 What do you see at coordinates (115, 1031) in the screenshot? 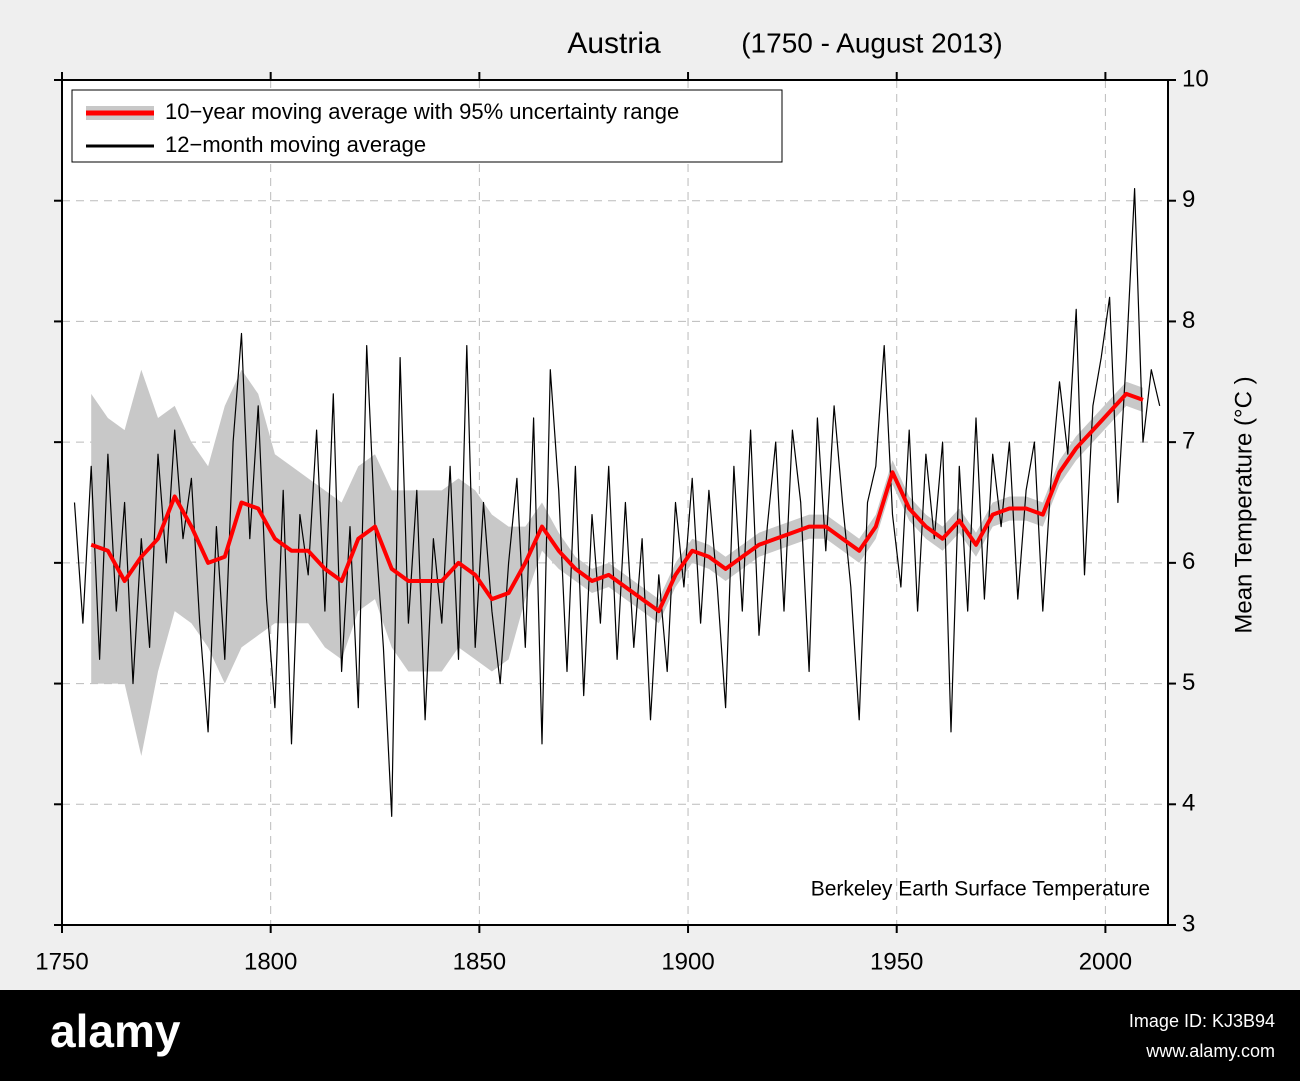
I see `watermark-brand: alamy` at bounding box center [115, 1031].